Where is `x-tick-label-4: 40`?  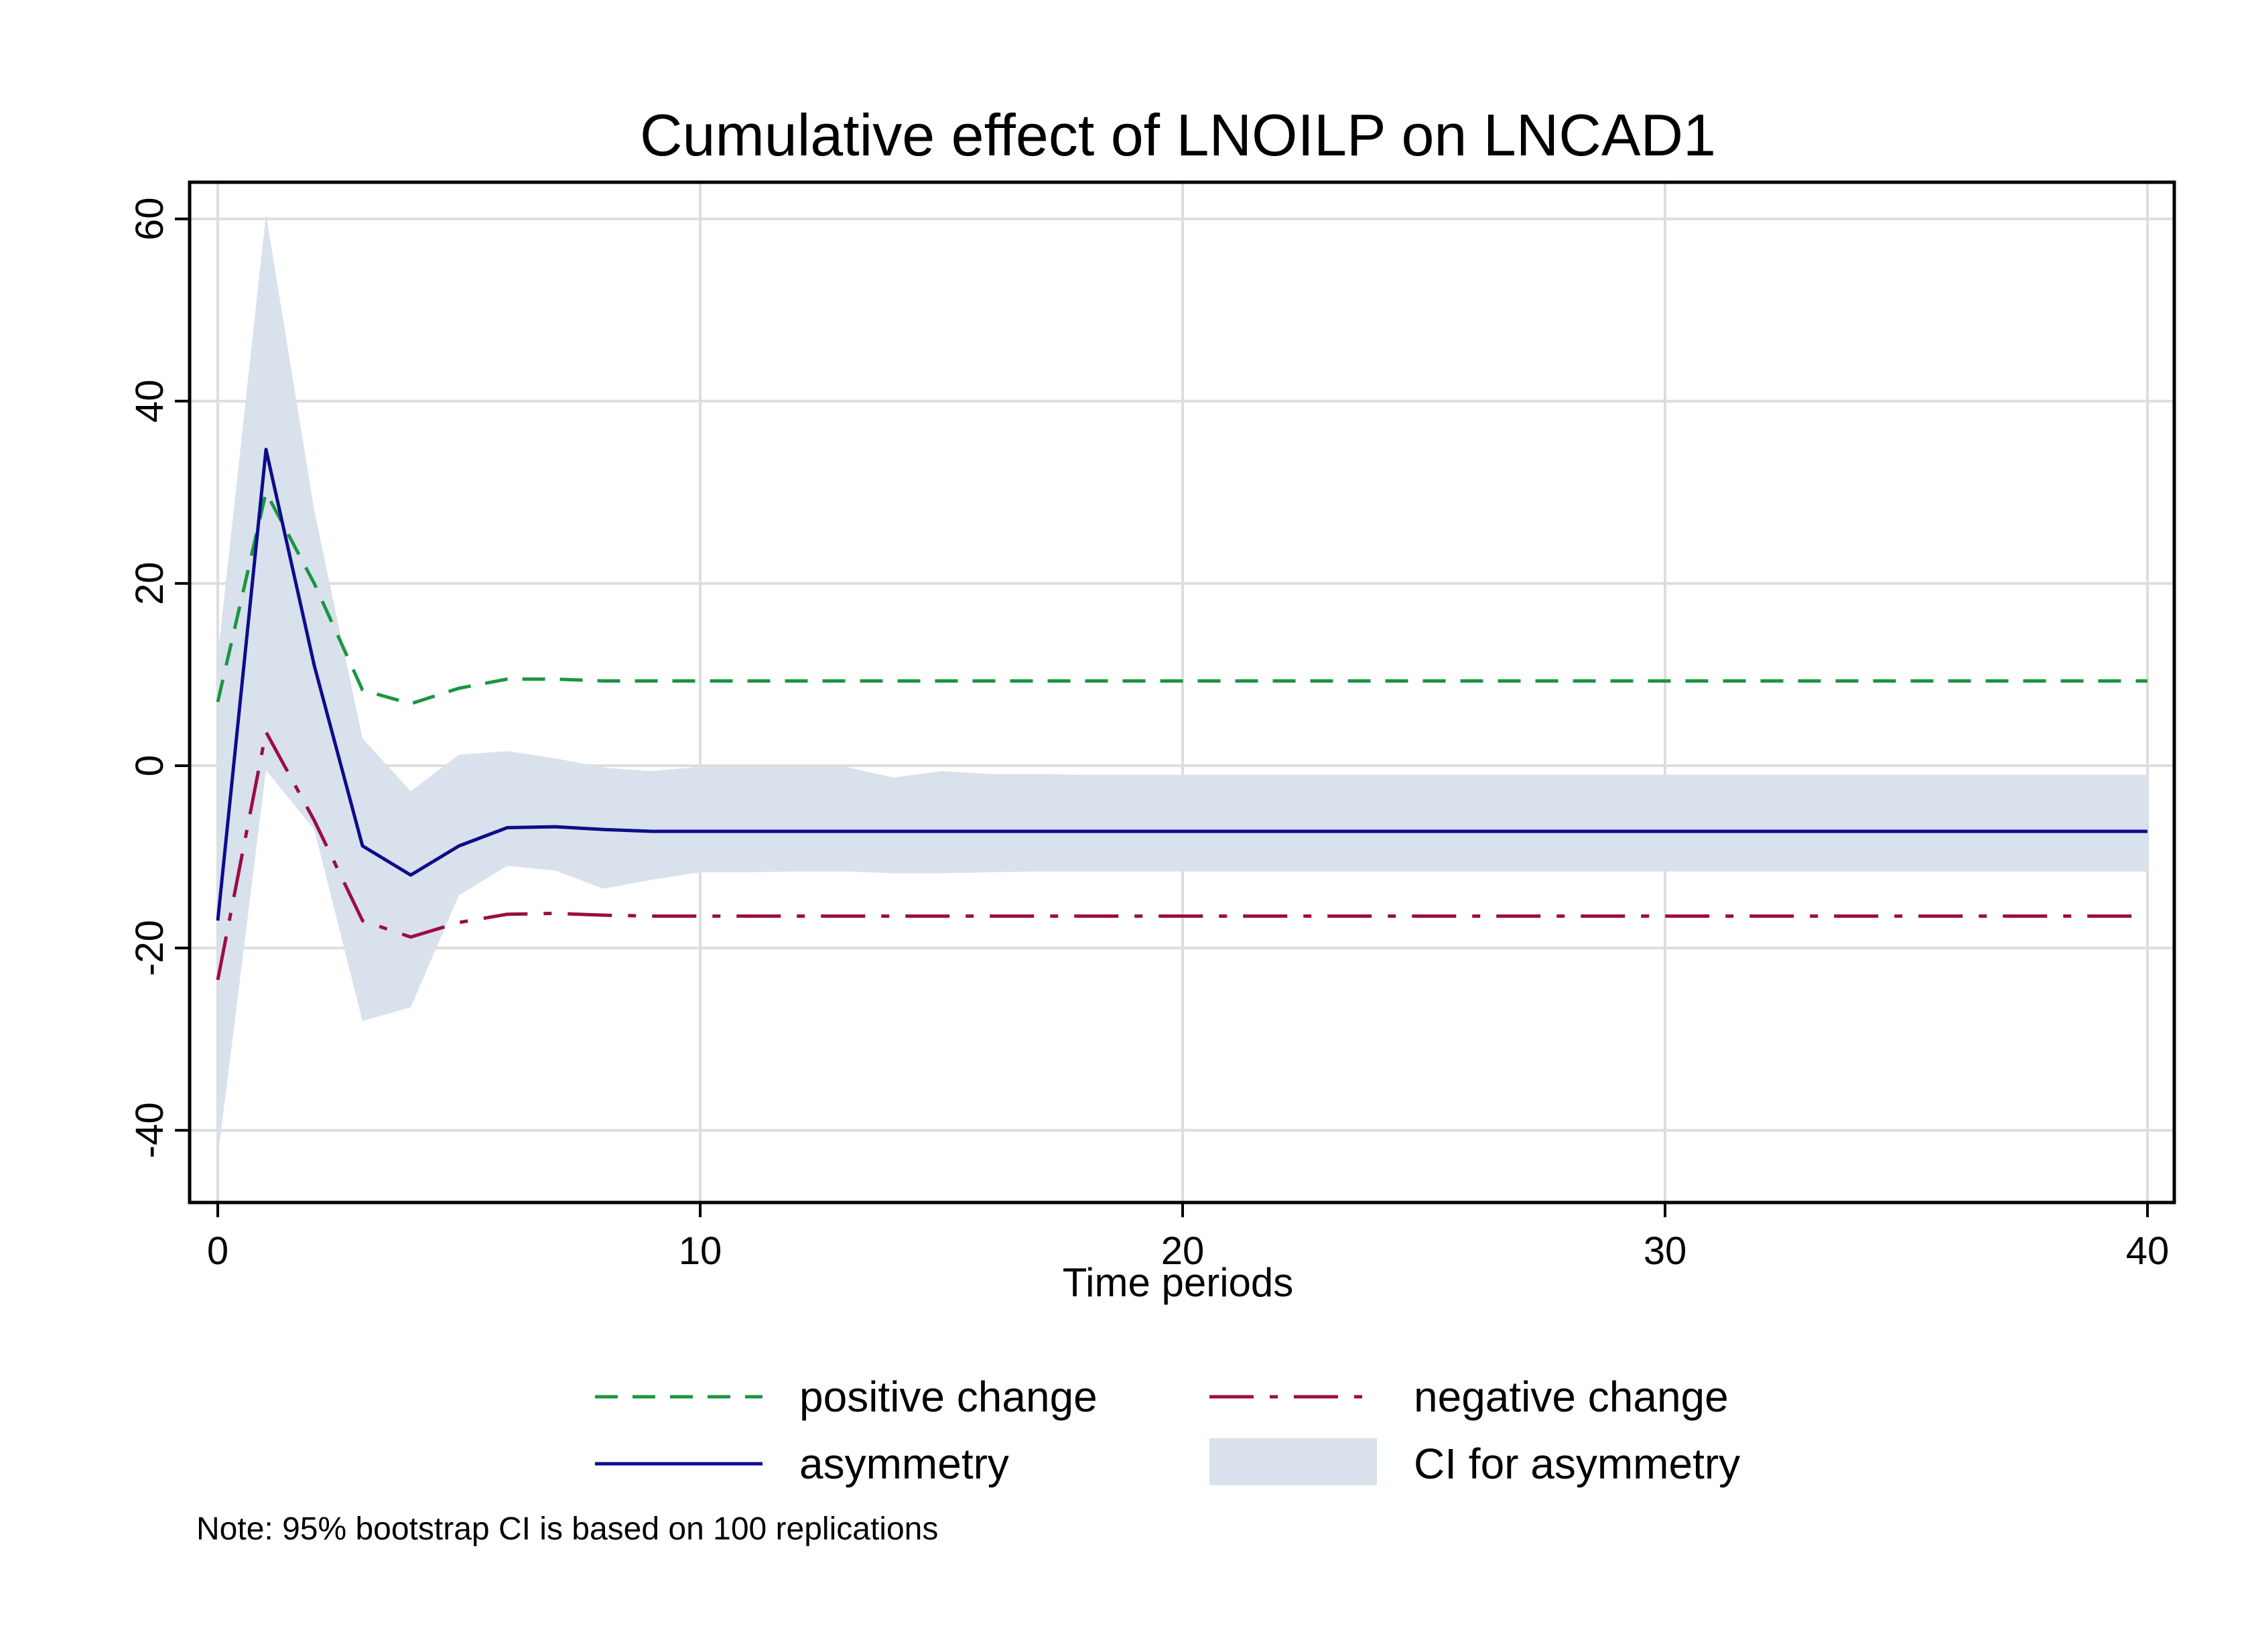 x-tick-label-4: 40 is located at coordinates (2148, 1251).